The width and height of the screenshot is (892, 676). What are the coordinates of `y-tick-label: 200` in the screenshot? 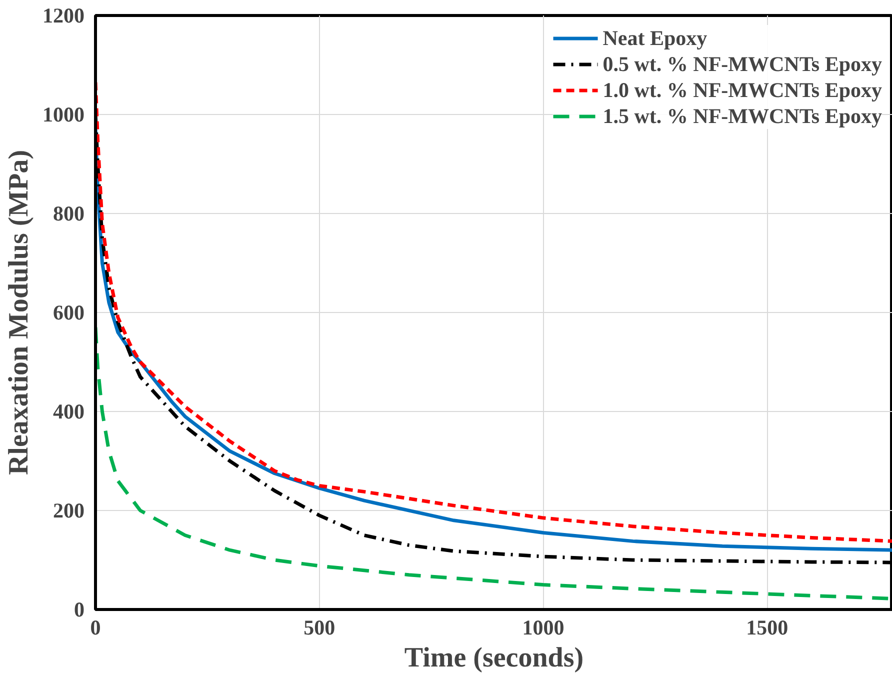 It's located at (68, 510).